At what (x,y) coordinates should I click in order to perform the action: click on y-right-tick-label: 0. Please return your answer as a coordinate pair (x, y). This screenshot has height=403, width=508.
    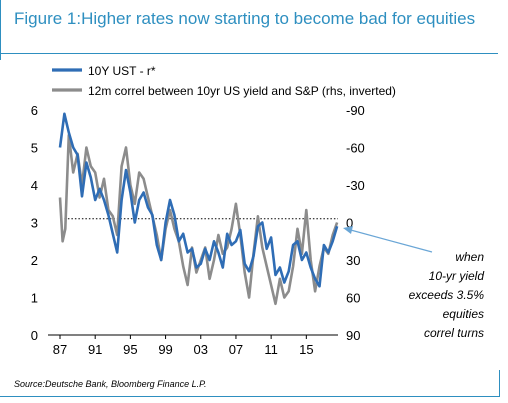
    Looking at the image, I should click on (349, 223).